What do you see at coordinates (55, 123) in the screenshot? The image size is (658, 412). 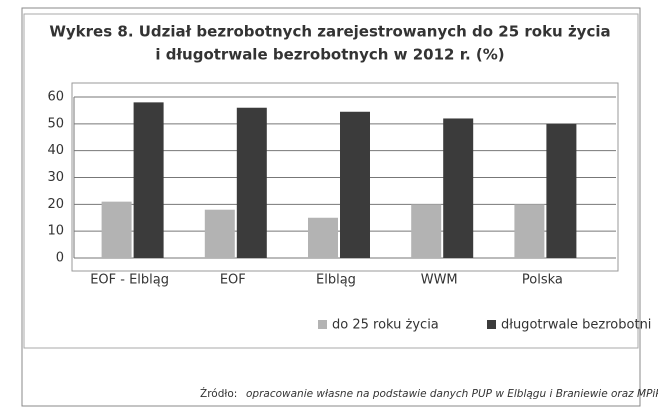 I see `y-tick-label: 50` at bounding box center [55, 123].